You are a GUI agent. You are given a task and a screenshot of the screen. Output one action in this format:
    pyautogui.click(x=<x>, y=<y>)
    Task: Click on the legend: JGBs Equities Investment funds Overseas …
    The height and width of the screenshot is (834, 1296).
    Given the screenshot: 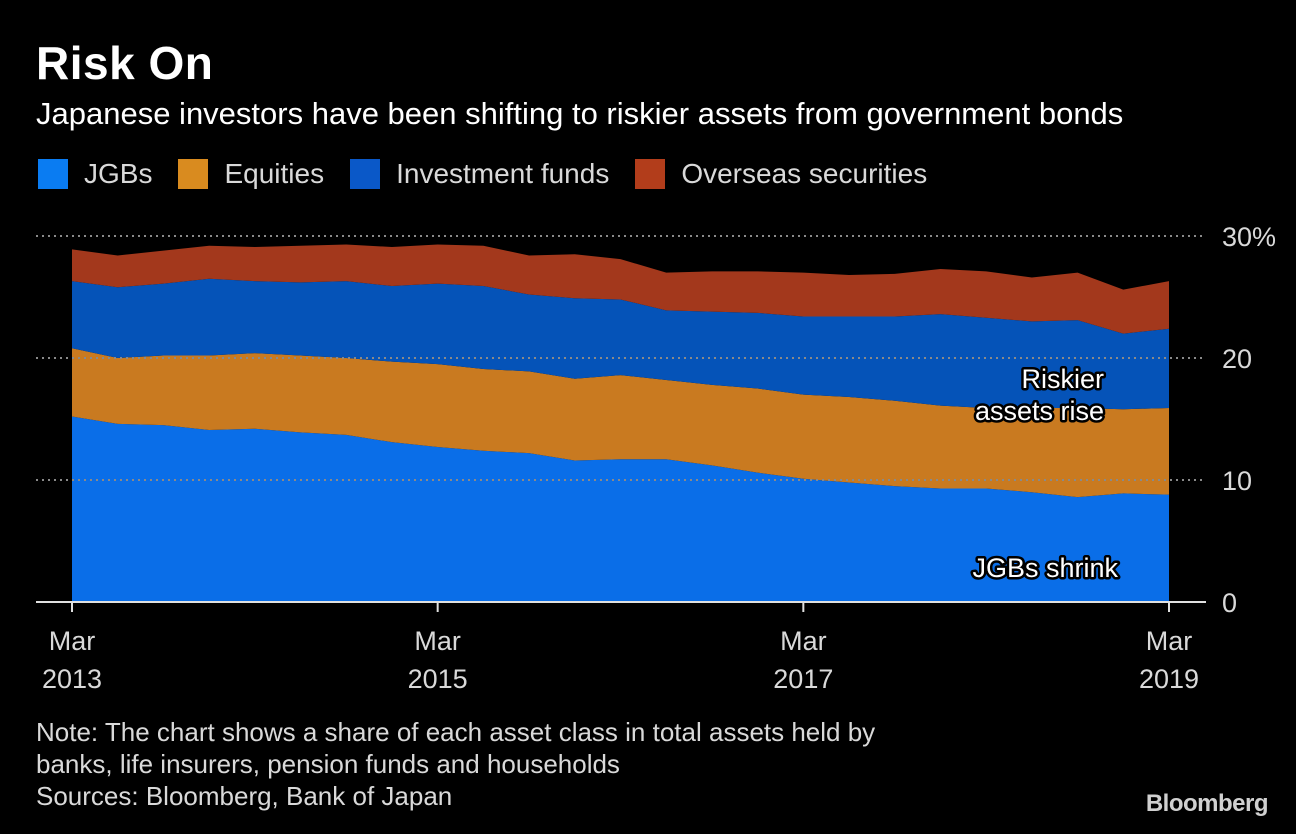 What is the action you would take?
    pyautogui.click(x=495, y=174)
    